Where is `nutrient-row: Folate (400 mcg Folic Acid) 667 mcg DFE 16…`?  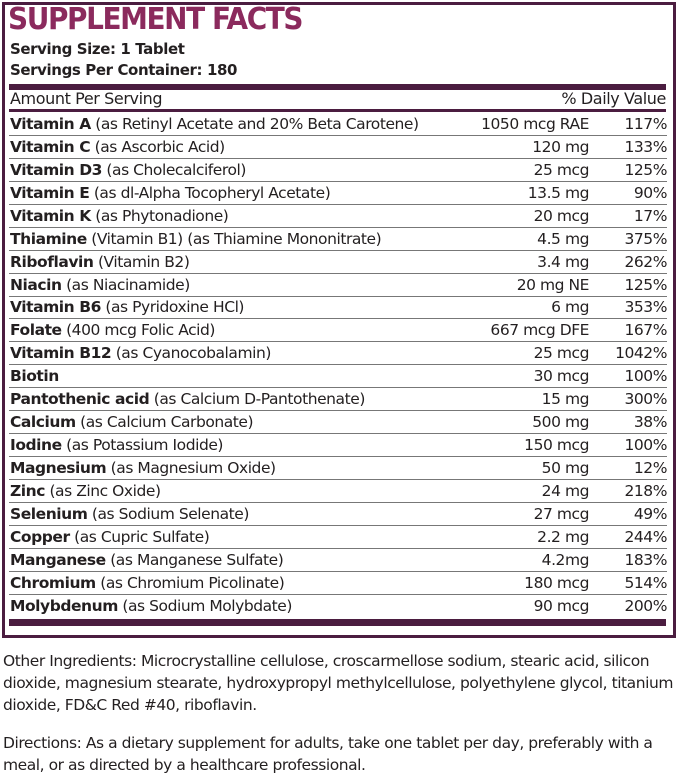 nutrient-row: Folate (400 mcg Folic Acid) 667 mcg DFE 16… is located at coordinates (338, 331).